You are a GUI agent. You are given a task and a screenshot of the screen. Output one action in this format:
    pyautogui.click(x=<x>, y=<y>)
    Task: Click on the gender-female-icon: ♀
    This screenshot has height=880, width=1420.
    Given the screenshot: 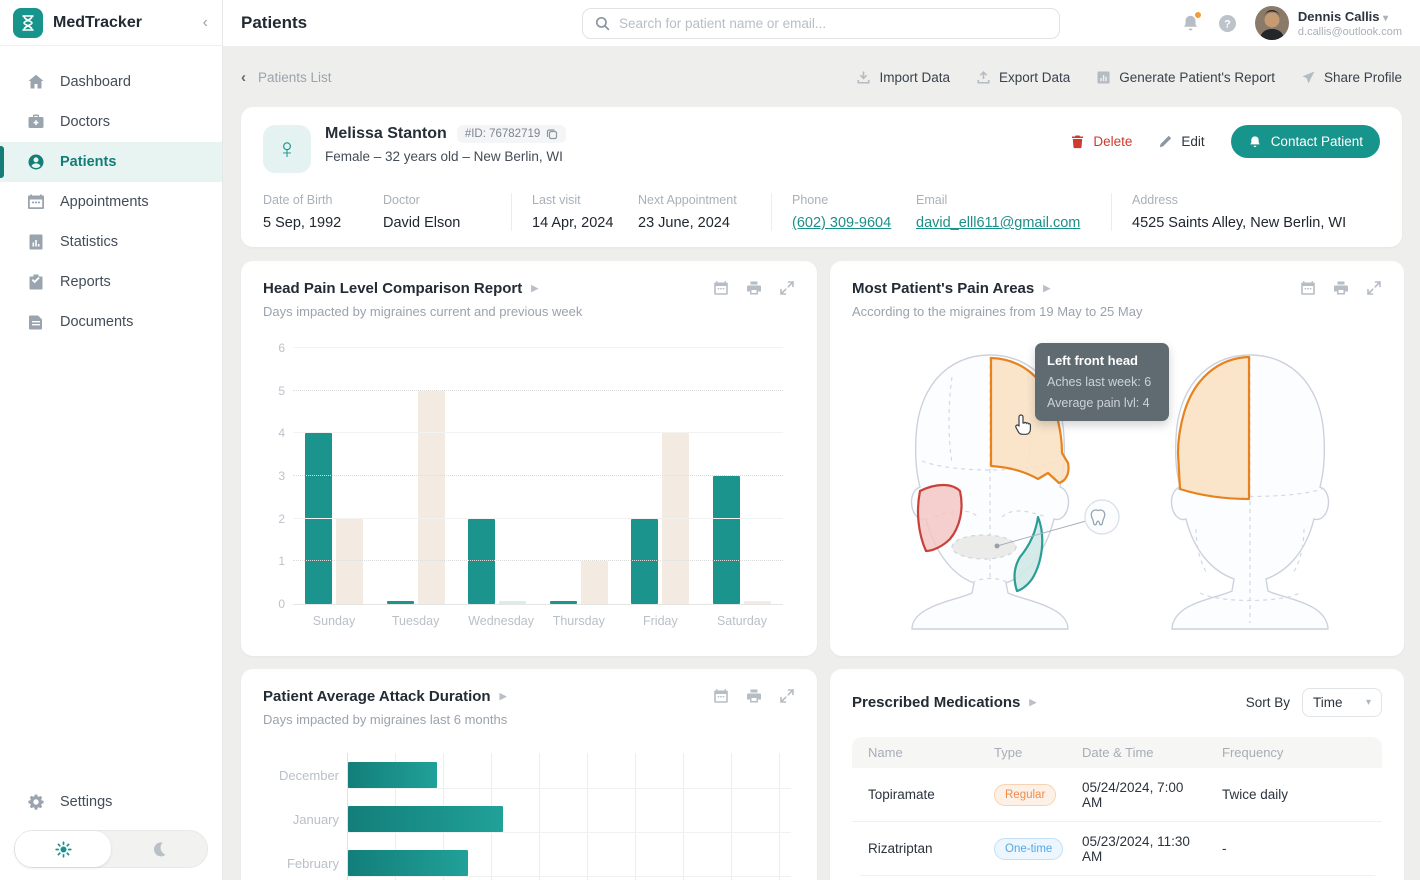 What is the action you would take?
    pyautogui.click(x=287, y=149)
    